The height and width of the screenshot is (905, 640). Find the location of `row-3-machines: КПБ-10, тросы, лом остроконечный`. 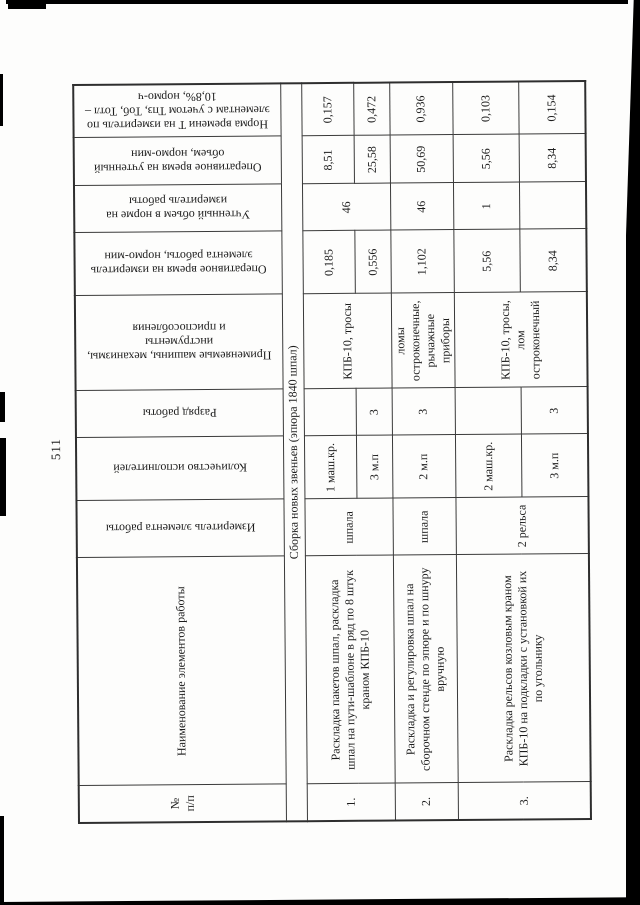

row-3-machines: КПБ-10, тросы, лом остроконечный is located at coordinates (520, 340).